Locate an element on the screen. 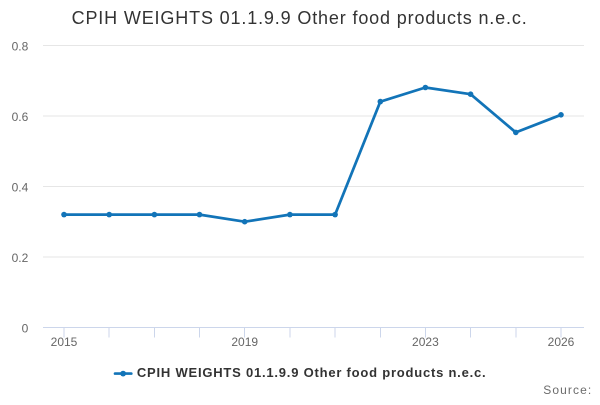  svg-text: 0 is located at coordinates (25, 329).